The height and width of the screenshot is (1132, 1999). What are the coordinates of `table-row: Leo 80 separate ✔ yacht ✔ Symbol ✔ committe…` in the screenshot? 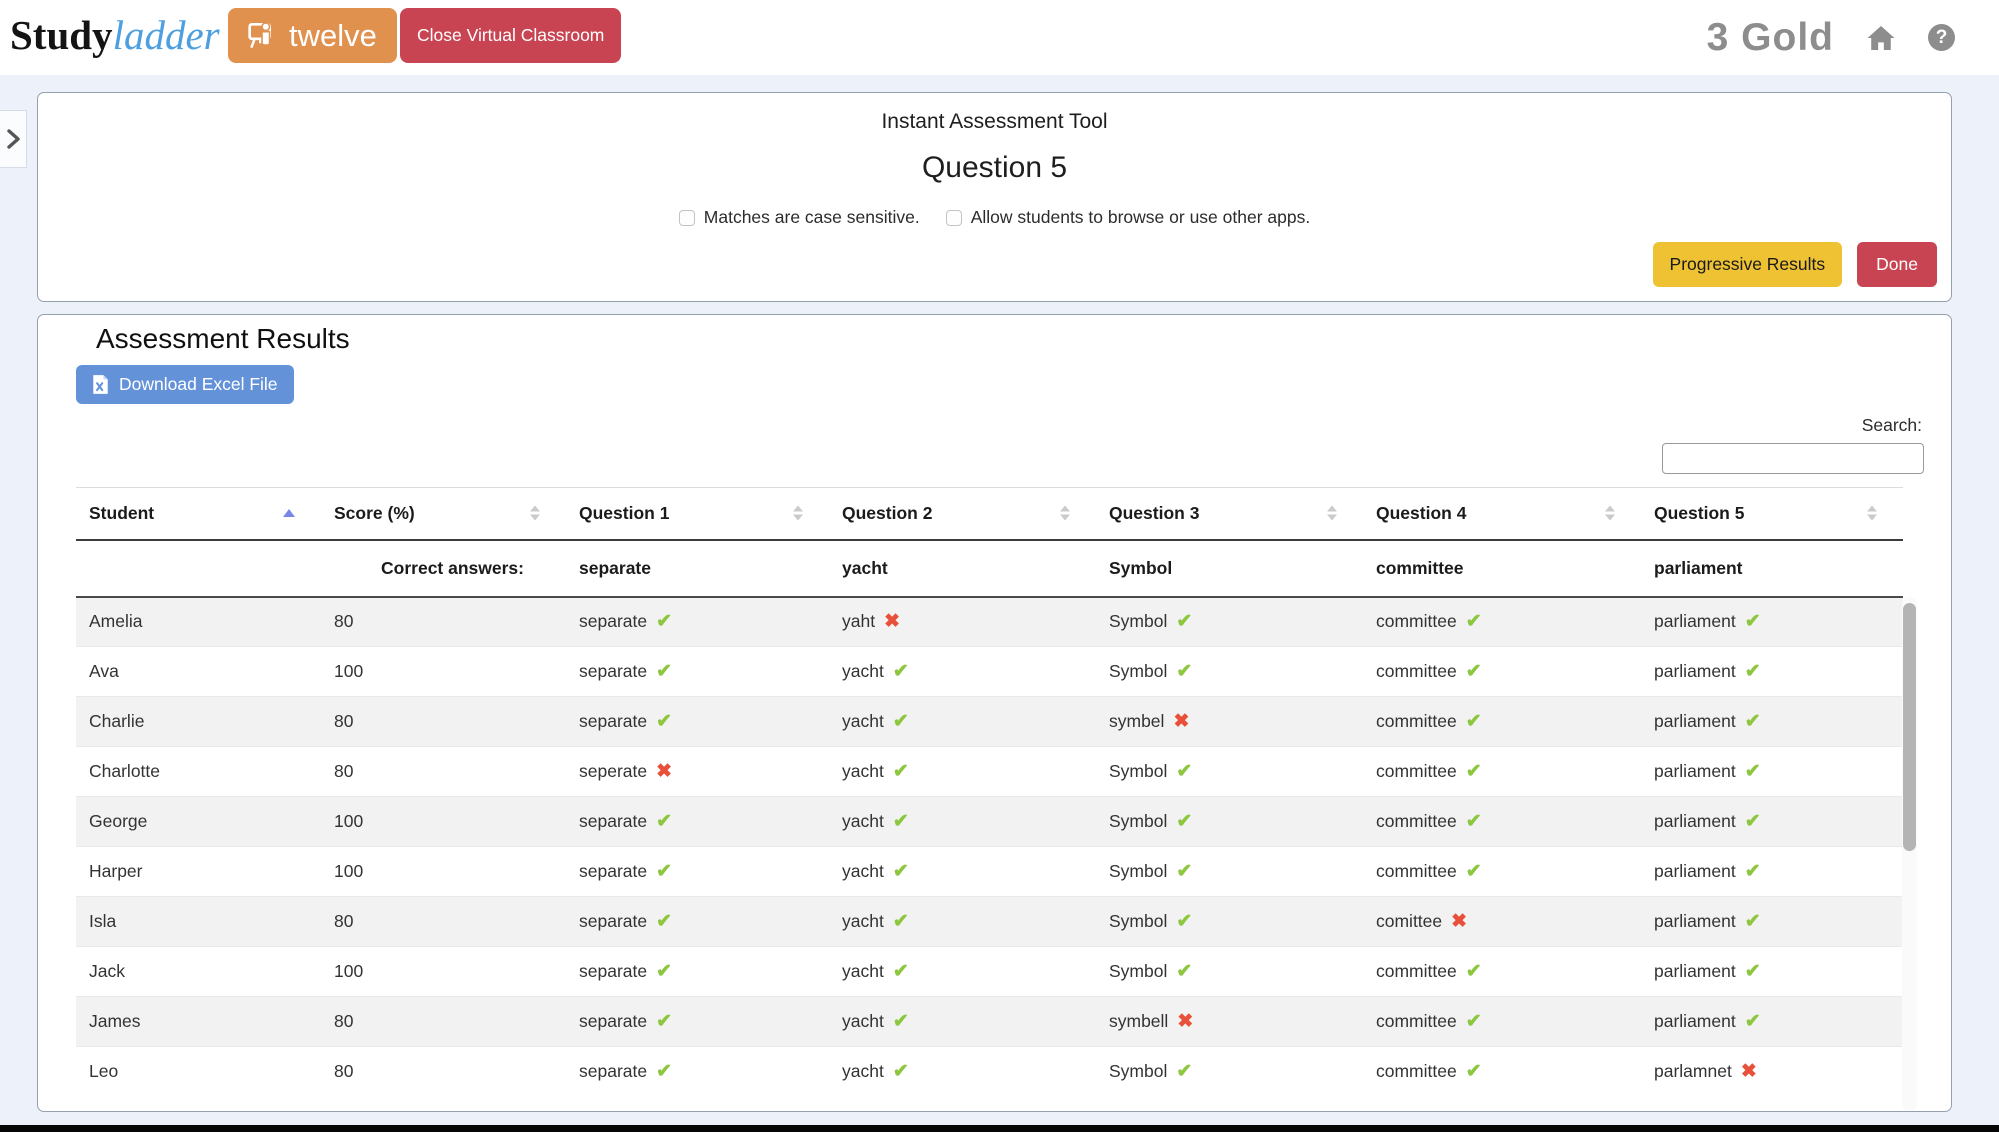 It's located at (989, 1071).